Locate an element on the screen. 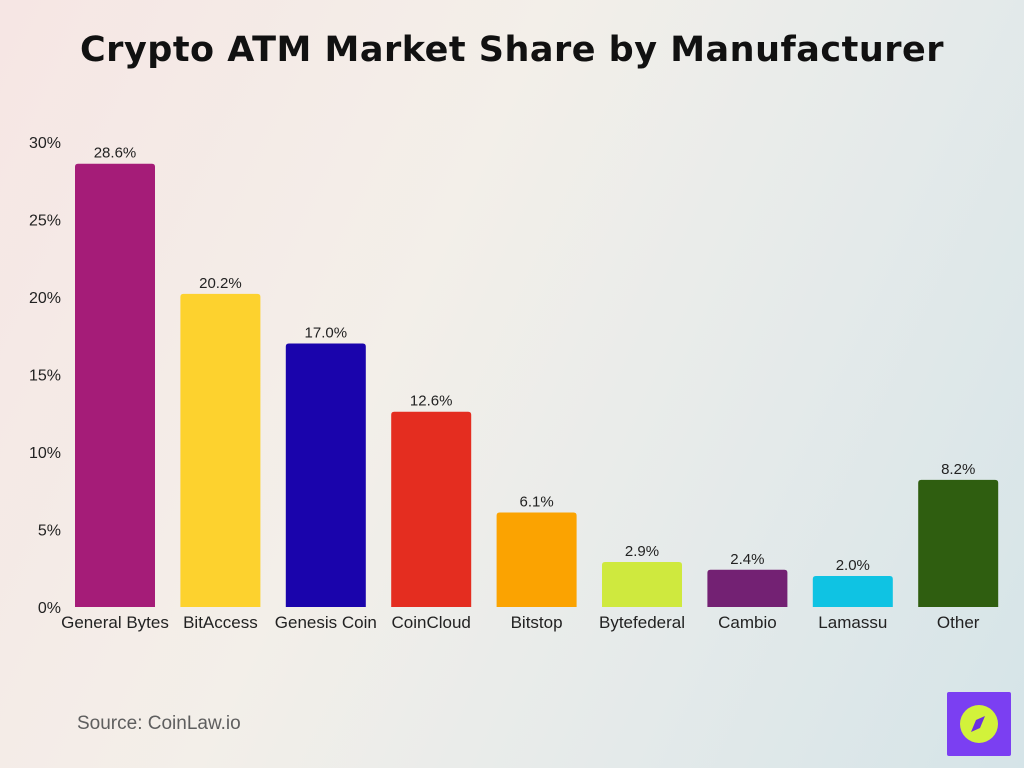  x-tick-label: BitAccess is located at coordinates (220, 622).